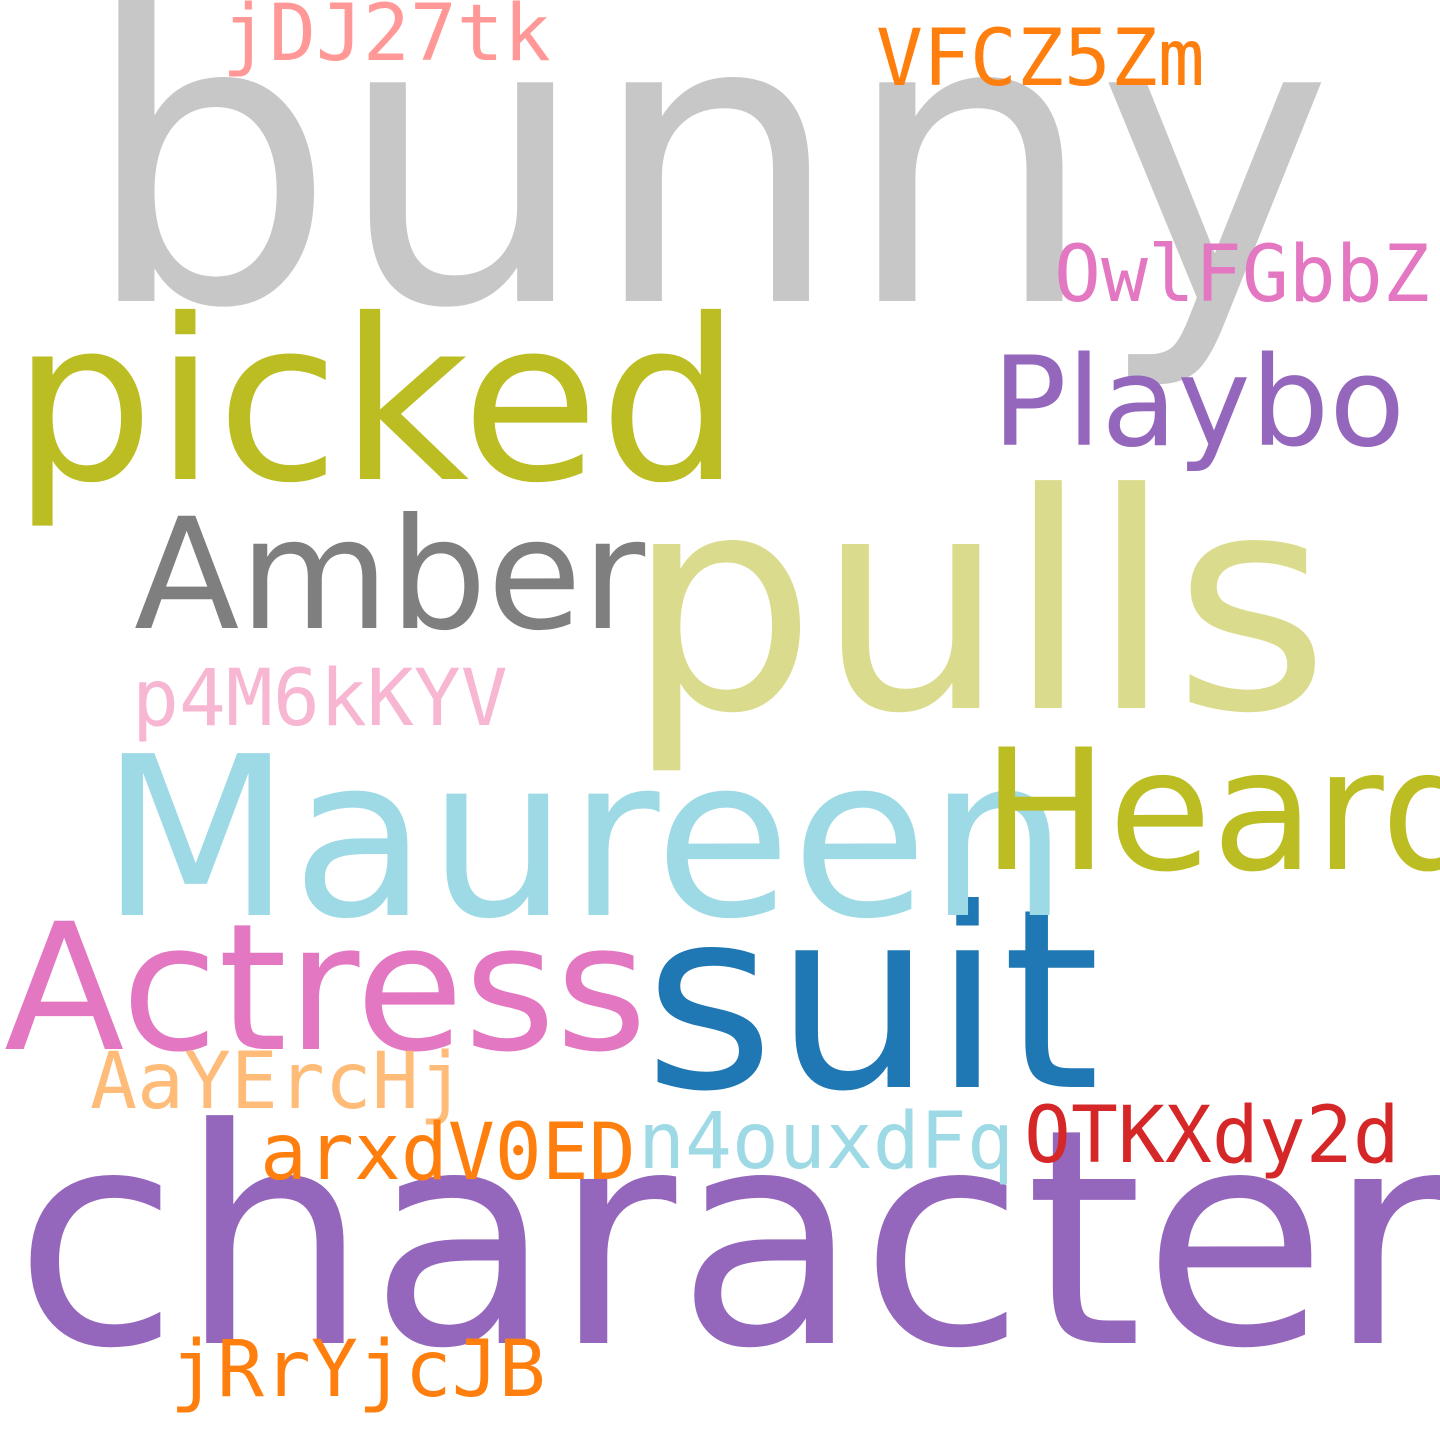 Image resolution: width=1440 pixels, height=1440 pixels. What do you see at coordinates (1212, 1136) in the screenshot?
I see `word-otkxdy2d: OTKXdy2d` at bounding box center [1212, 1136].